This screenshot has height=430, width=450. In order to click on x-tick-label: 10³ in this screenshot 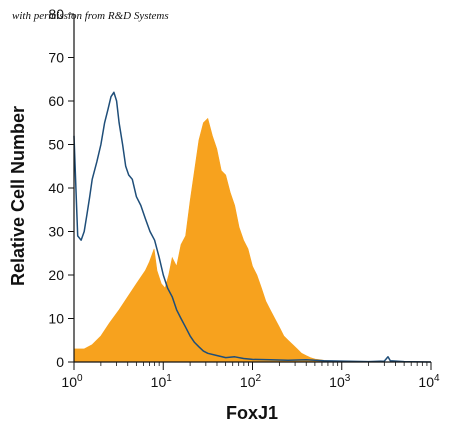, I will do `click(340, 381)`.